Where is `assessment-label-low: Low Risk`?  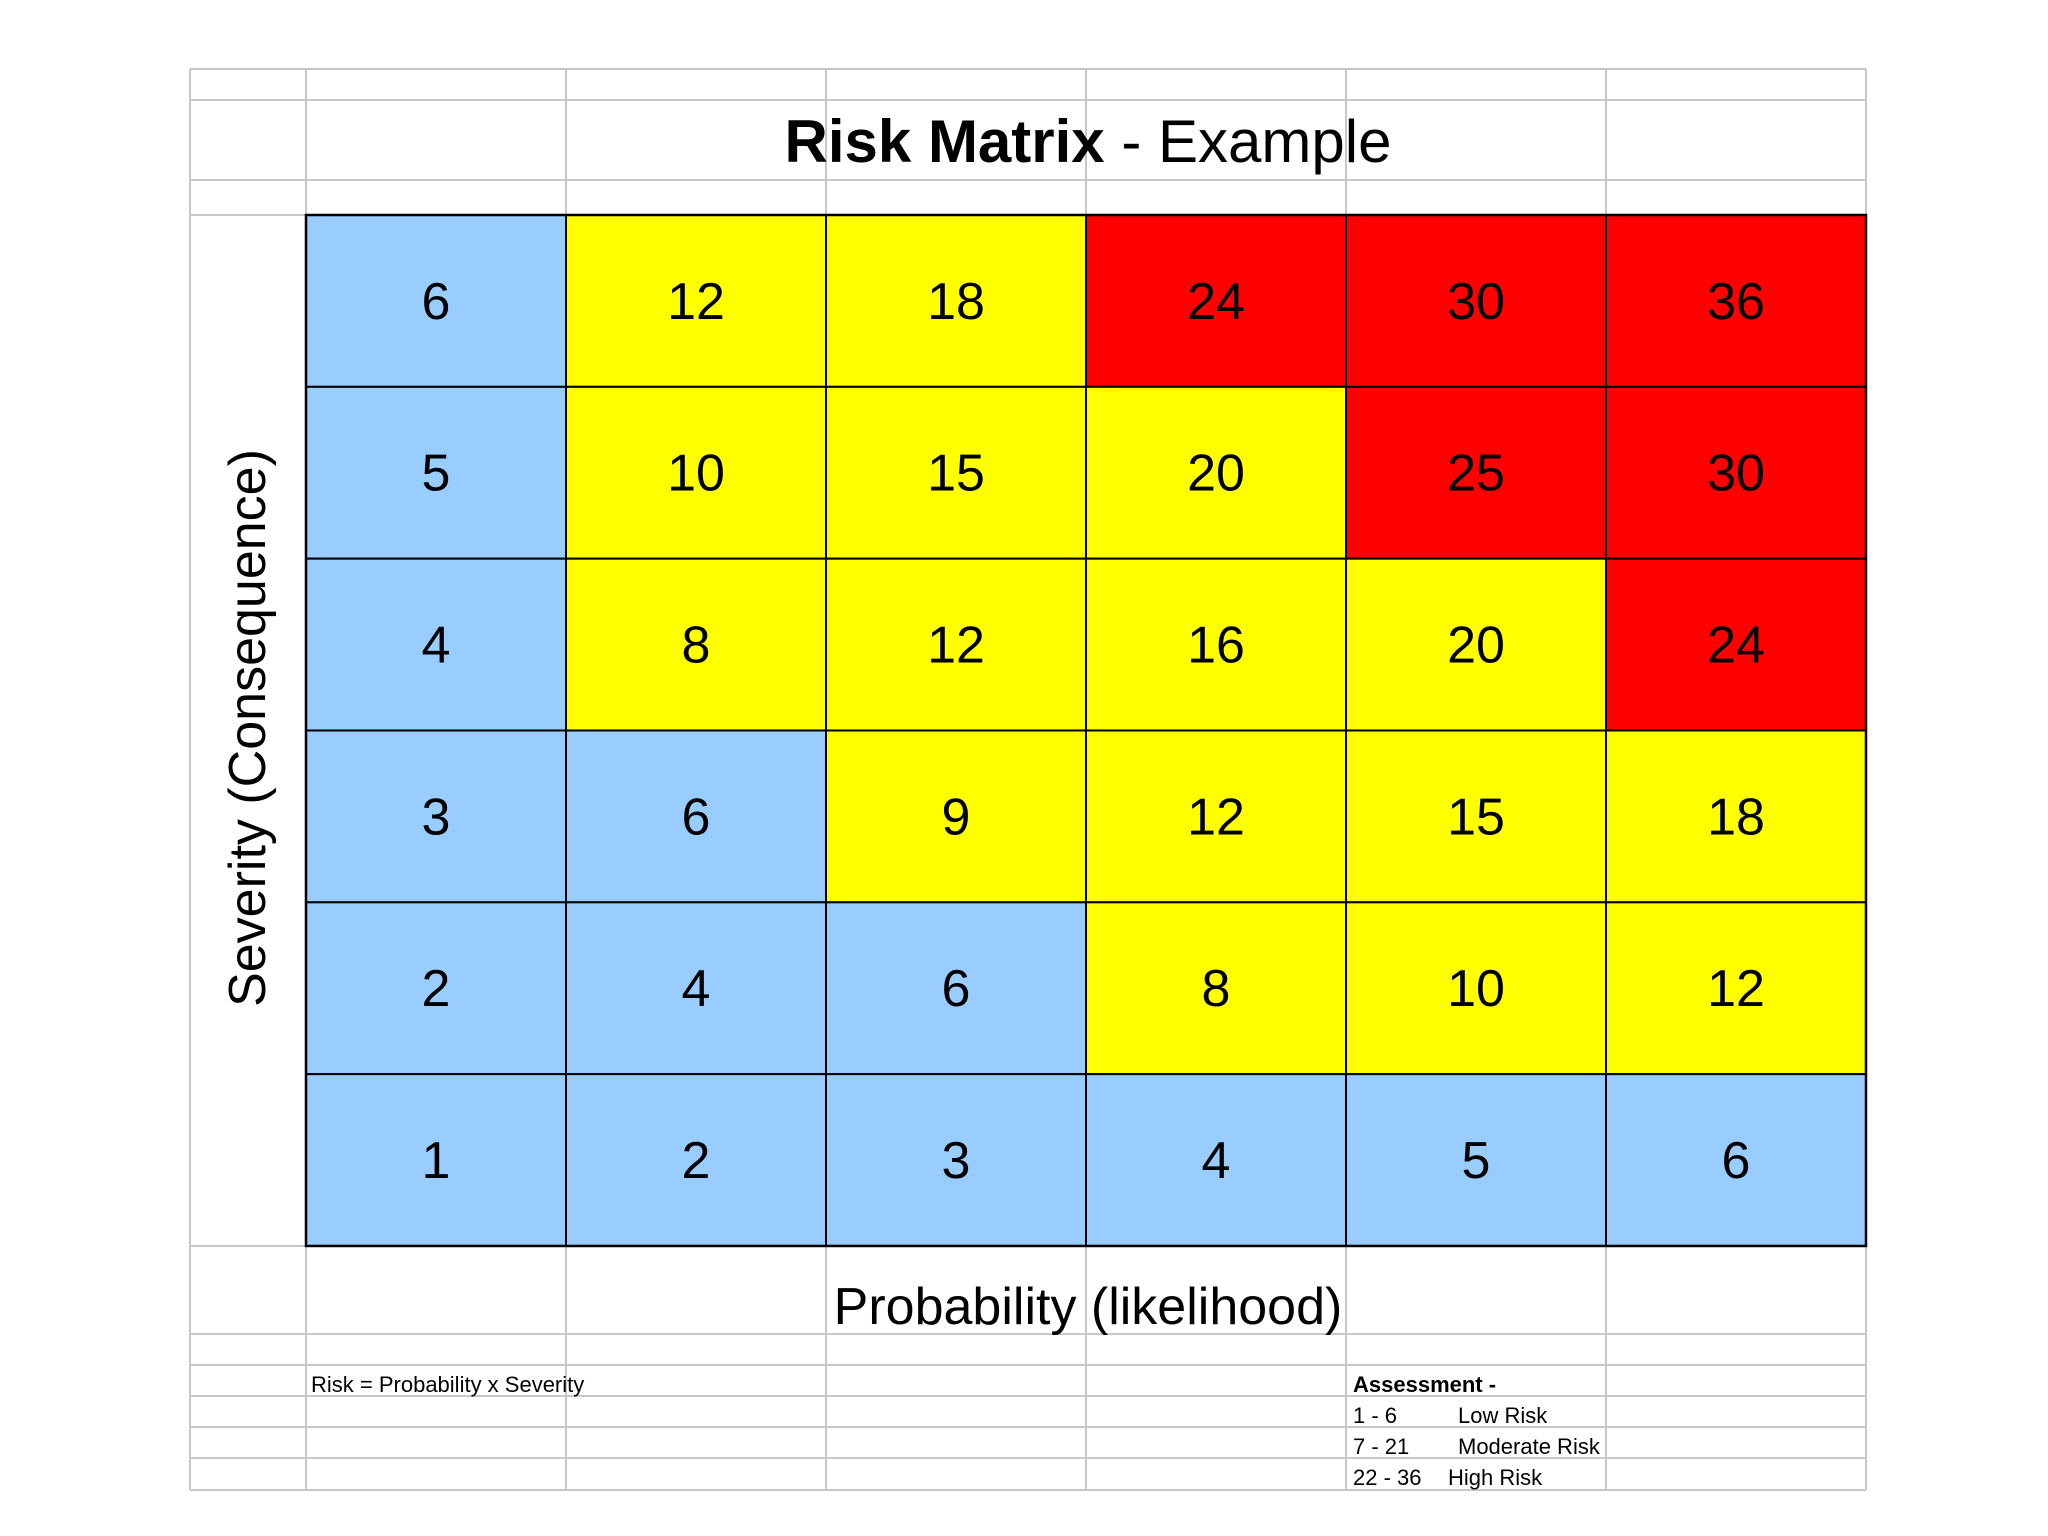 assessment-label-low: Low Risk is located at coordinates (1503, 1415).